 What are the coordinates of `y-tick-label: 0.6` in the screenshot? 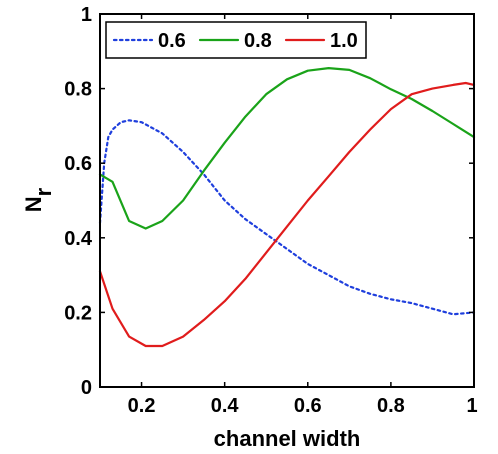 It's located at (78, 164).